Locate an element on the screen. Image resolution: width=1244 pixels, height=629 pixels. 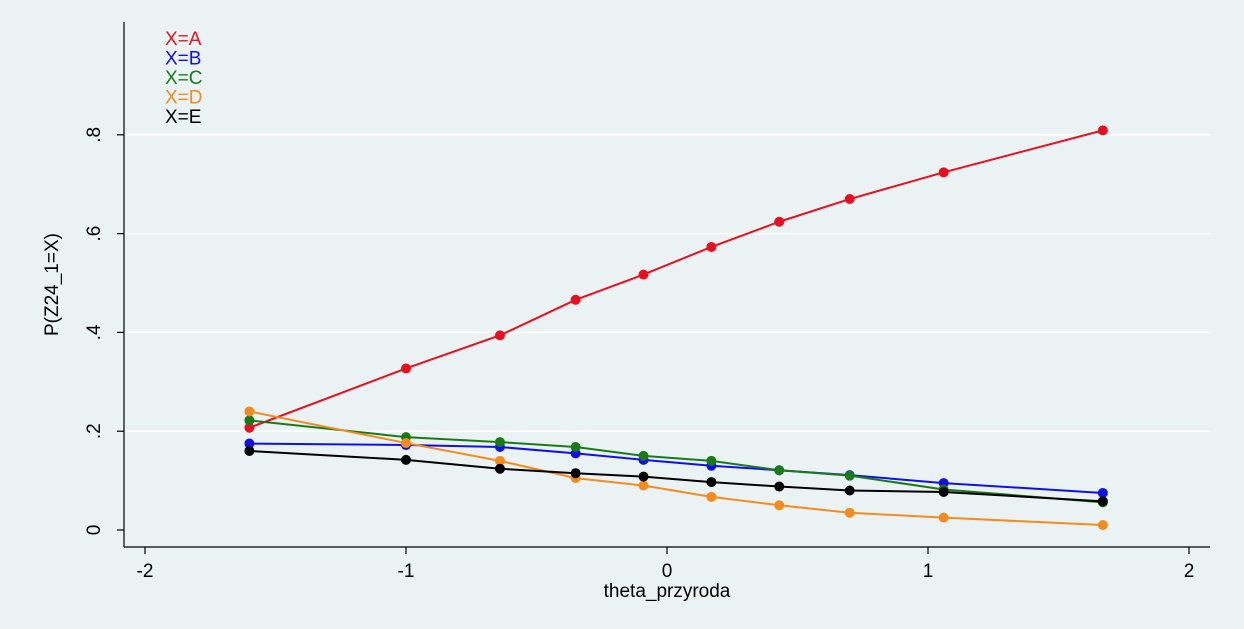
y-axis-label: P(Z24_1=X) is located at coordinates (52, 284).